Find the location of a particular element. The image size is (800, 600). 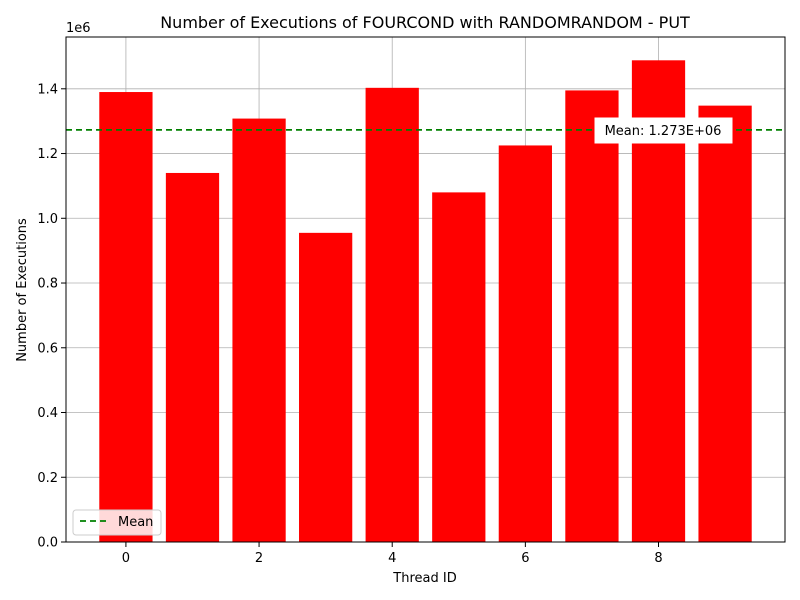

y-tick-label: 0.4 is located at coordinates (47, 413).